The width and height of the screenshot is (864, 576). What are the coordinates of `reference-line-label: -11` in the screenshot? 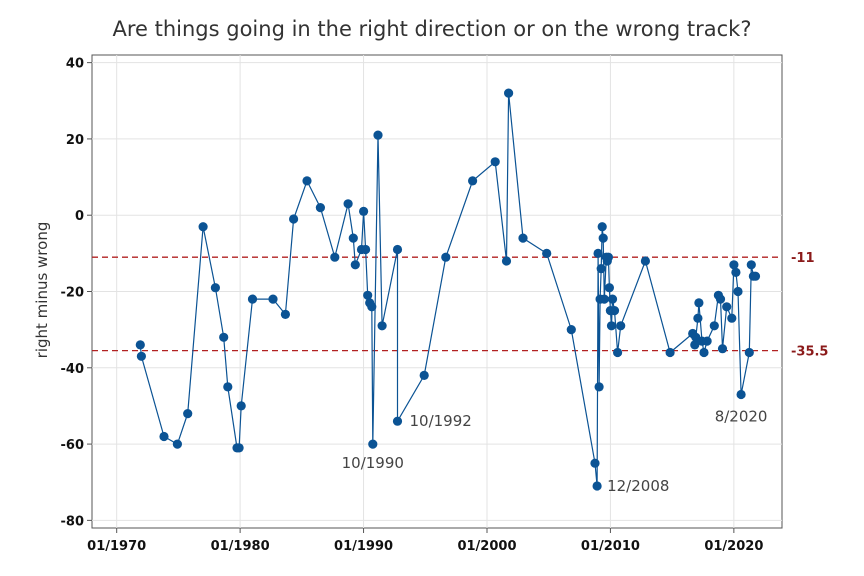 It's located at (803, 258).